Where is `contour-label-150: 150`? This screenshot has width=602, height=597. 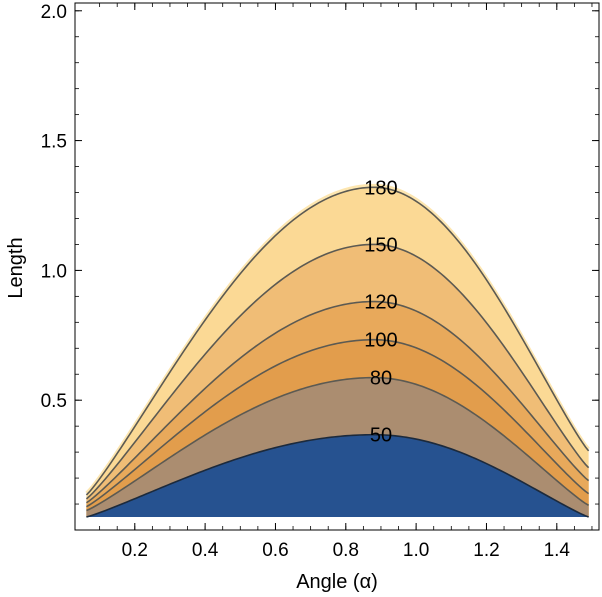 contour-label-150: 150 is located at coordinates (380, 245).